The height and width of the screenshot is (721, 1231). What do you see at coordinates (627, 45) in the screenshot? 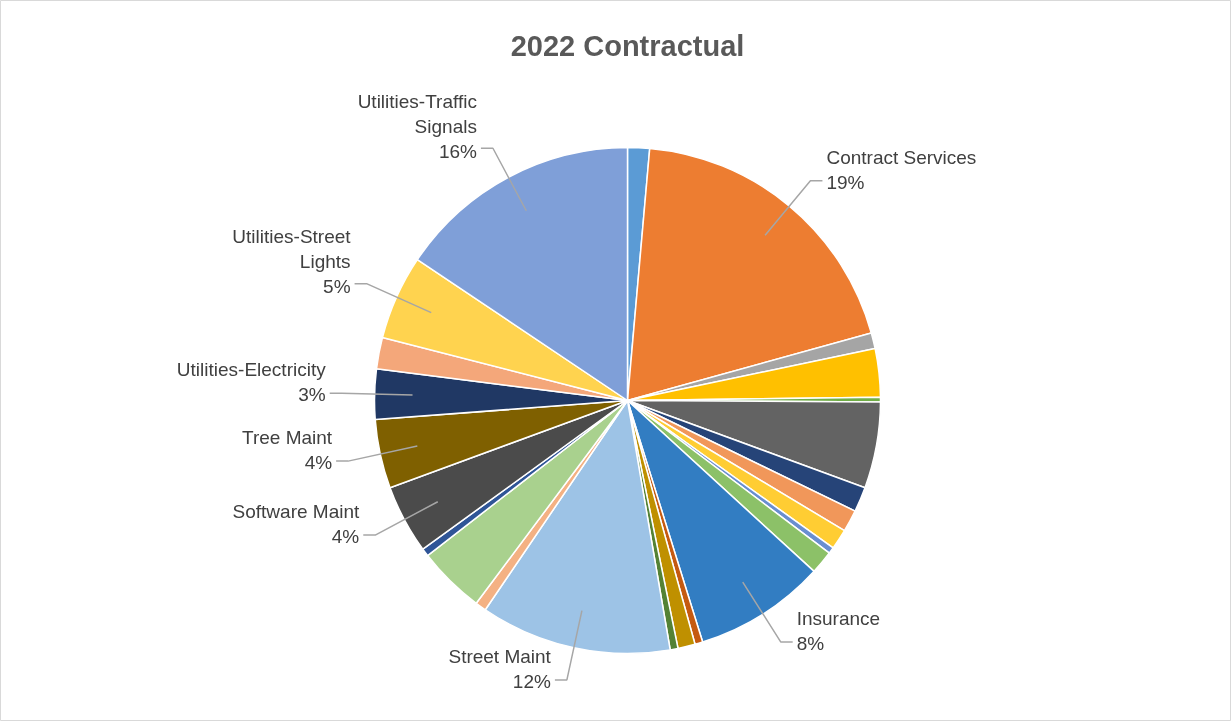
I see `chart-title: 2022 Contractual` at bounding box center [627, 45].